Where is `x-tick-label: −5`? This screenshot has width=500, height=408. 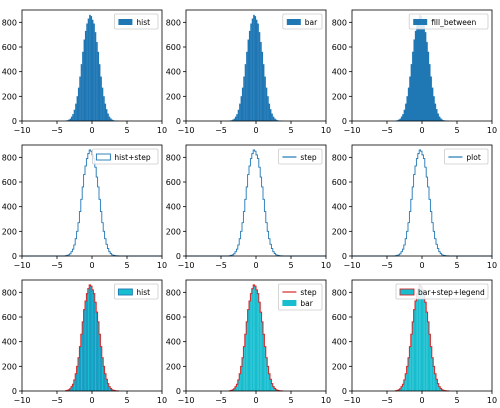 x-tick-label: −5 is located at coordinates (57, 130).